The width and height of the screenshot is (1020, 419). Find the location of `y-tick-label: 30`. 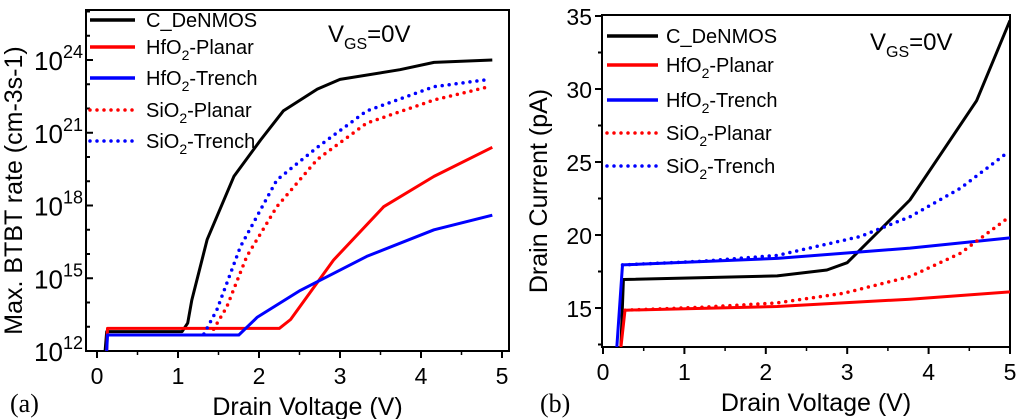

y-tick-label: 30 is located at coordinates (579, 90).